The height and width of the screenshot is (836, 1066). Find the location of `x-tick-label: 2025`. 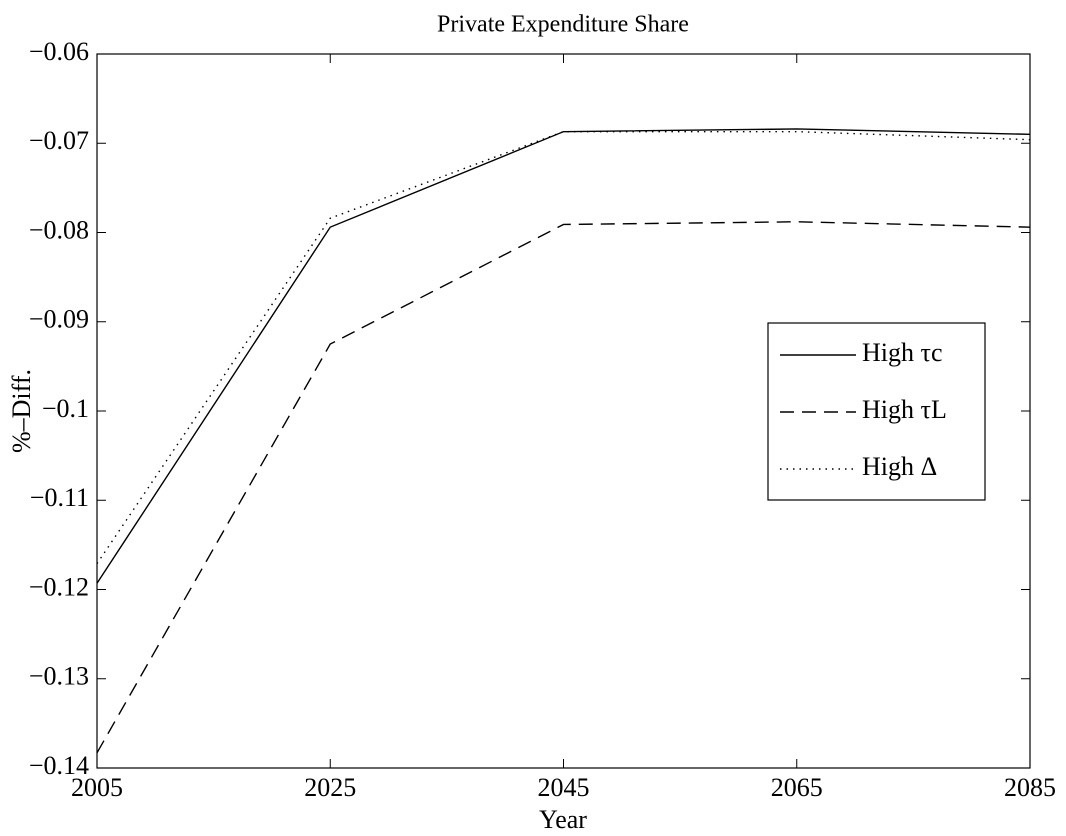

x-tick-label: 2025 is located at coordinates (330, 787).